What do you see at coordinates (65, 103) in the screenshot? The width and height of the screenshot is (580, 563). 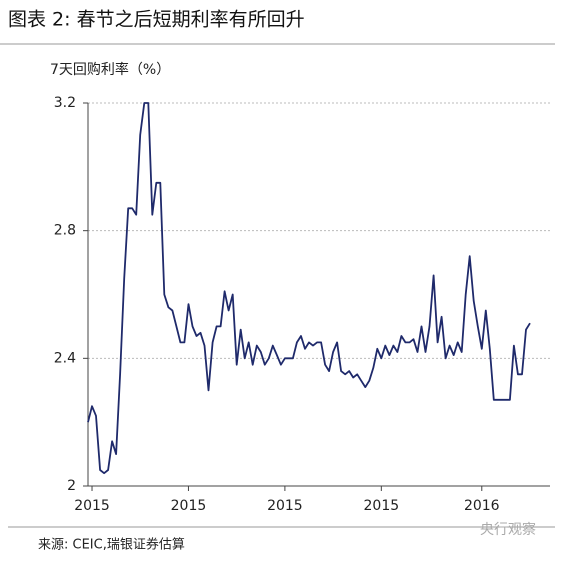 I see `y-tick-label: 3.2` at bounding box center [65, 103].